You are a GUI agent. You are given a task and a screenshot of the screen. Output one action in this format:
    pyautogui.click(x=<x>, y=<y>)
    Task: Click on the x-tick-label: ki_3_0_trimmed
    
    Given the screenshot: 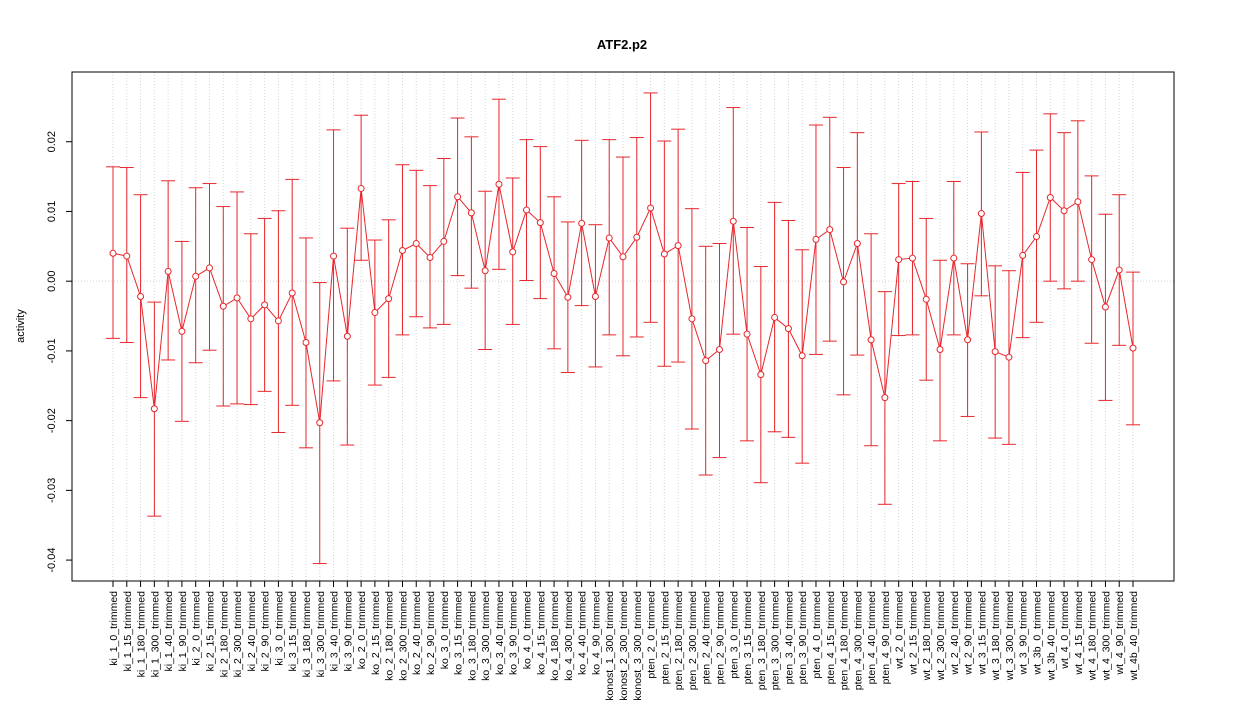 What is the action you would take?
    pyautogui.click(x=279, y=628)
    